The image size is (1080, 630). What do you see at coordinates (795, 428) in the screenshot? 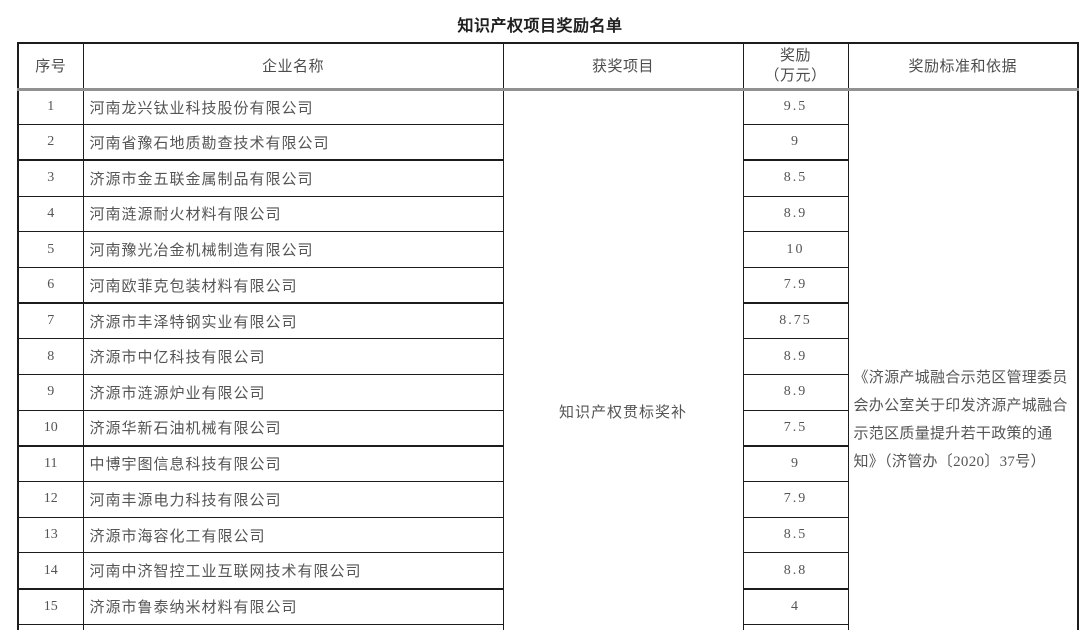
I see `reward-value-cell: 7.5` at bounding box center [795, 428].